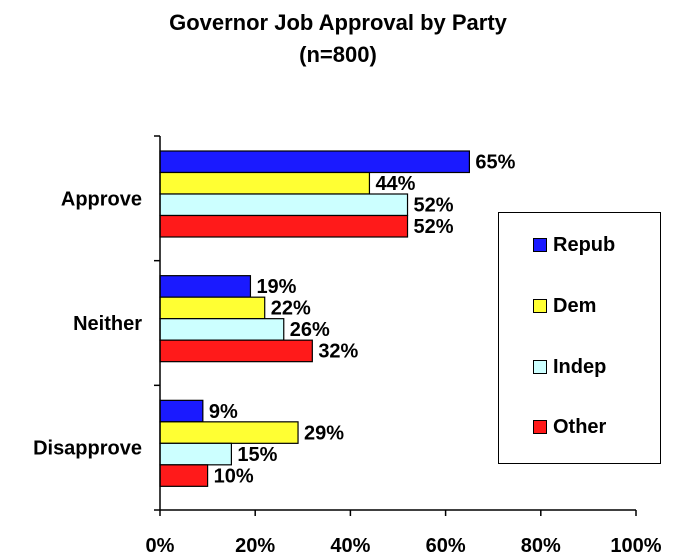 The image size is (676, 557). Describe the element at coordinates (160, 546) in the screenshot. I see `x-tick-label: 0%` at that location.